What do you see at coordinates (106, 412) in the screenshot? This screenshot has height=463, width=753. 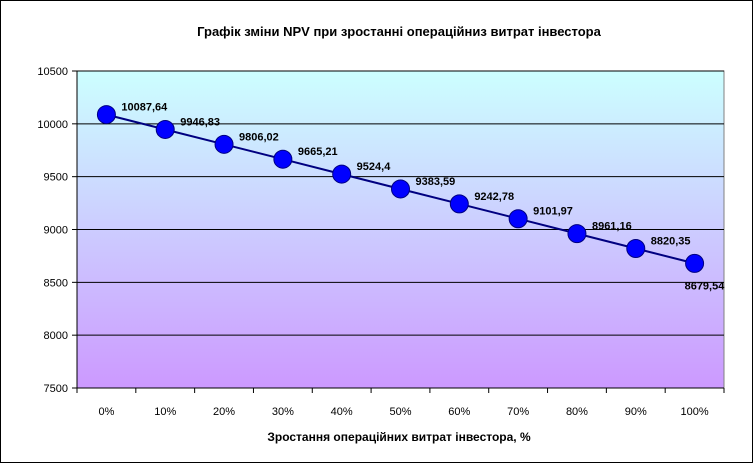 I see `x-tick-label: 0%` at bounding box center [106, 412].